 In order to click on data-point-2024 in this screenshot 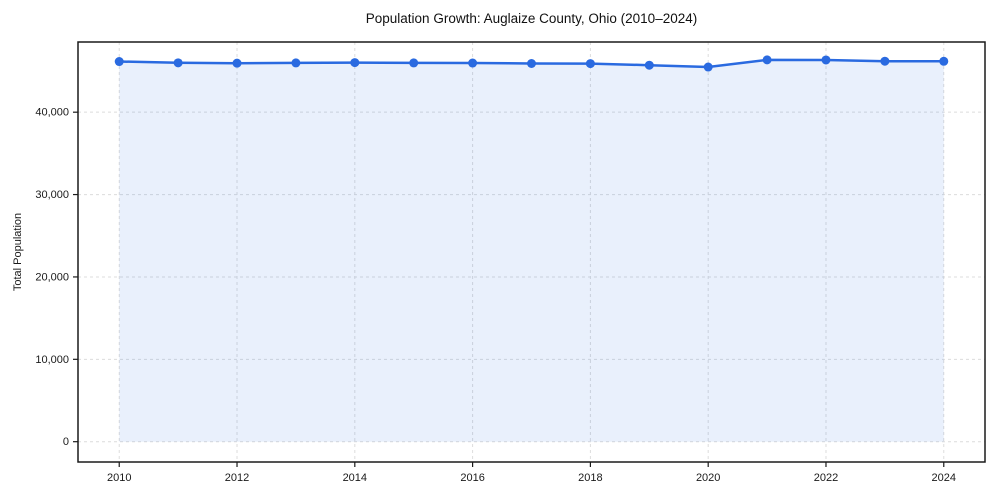, I will do `click(944, 61)`.